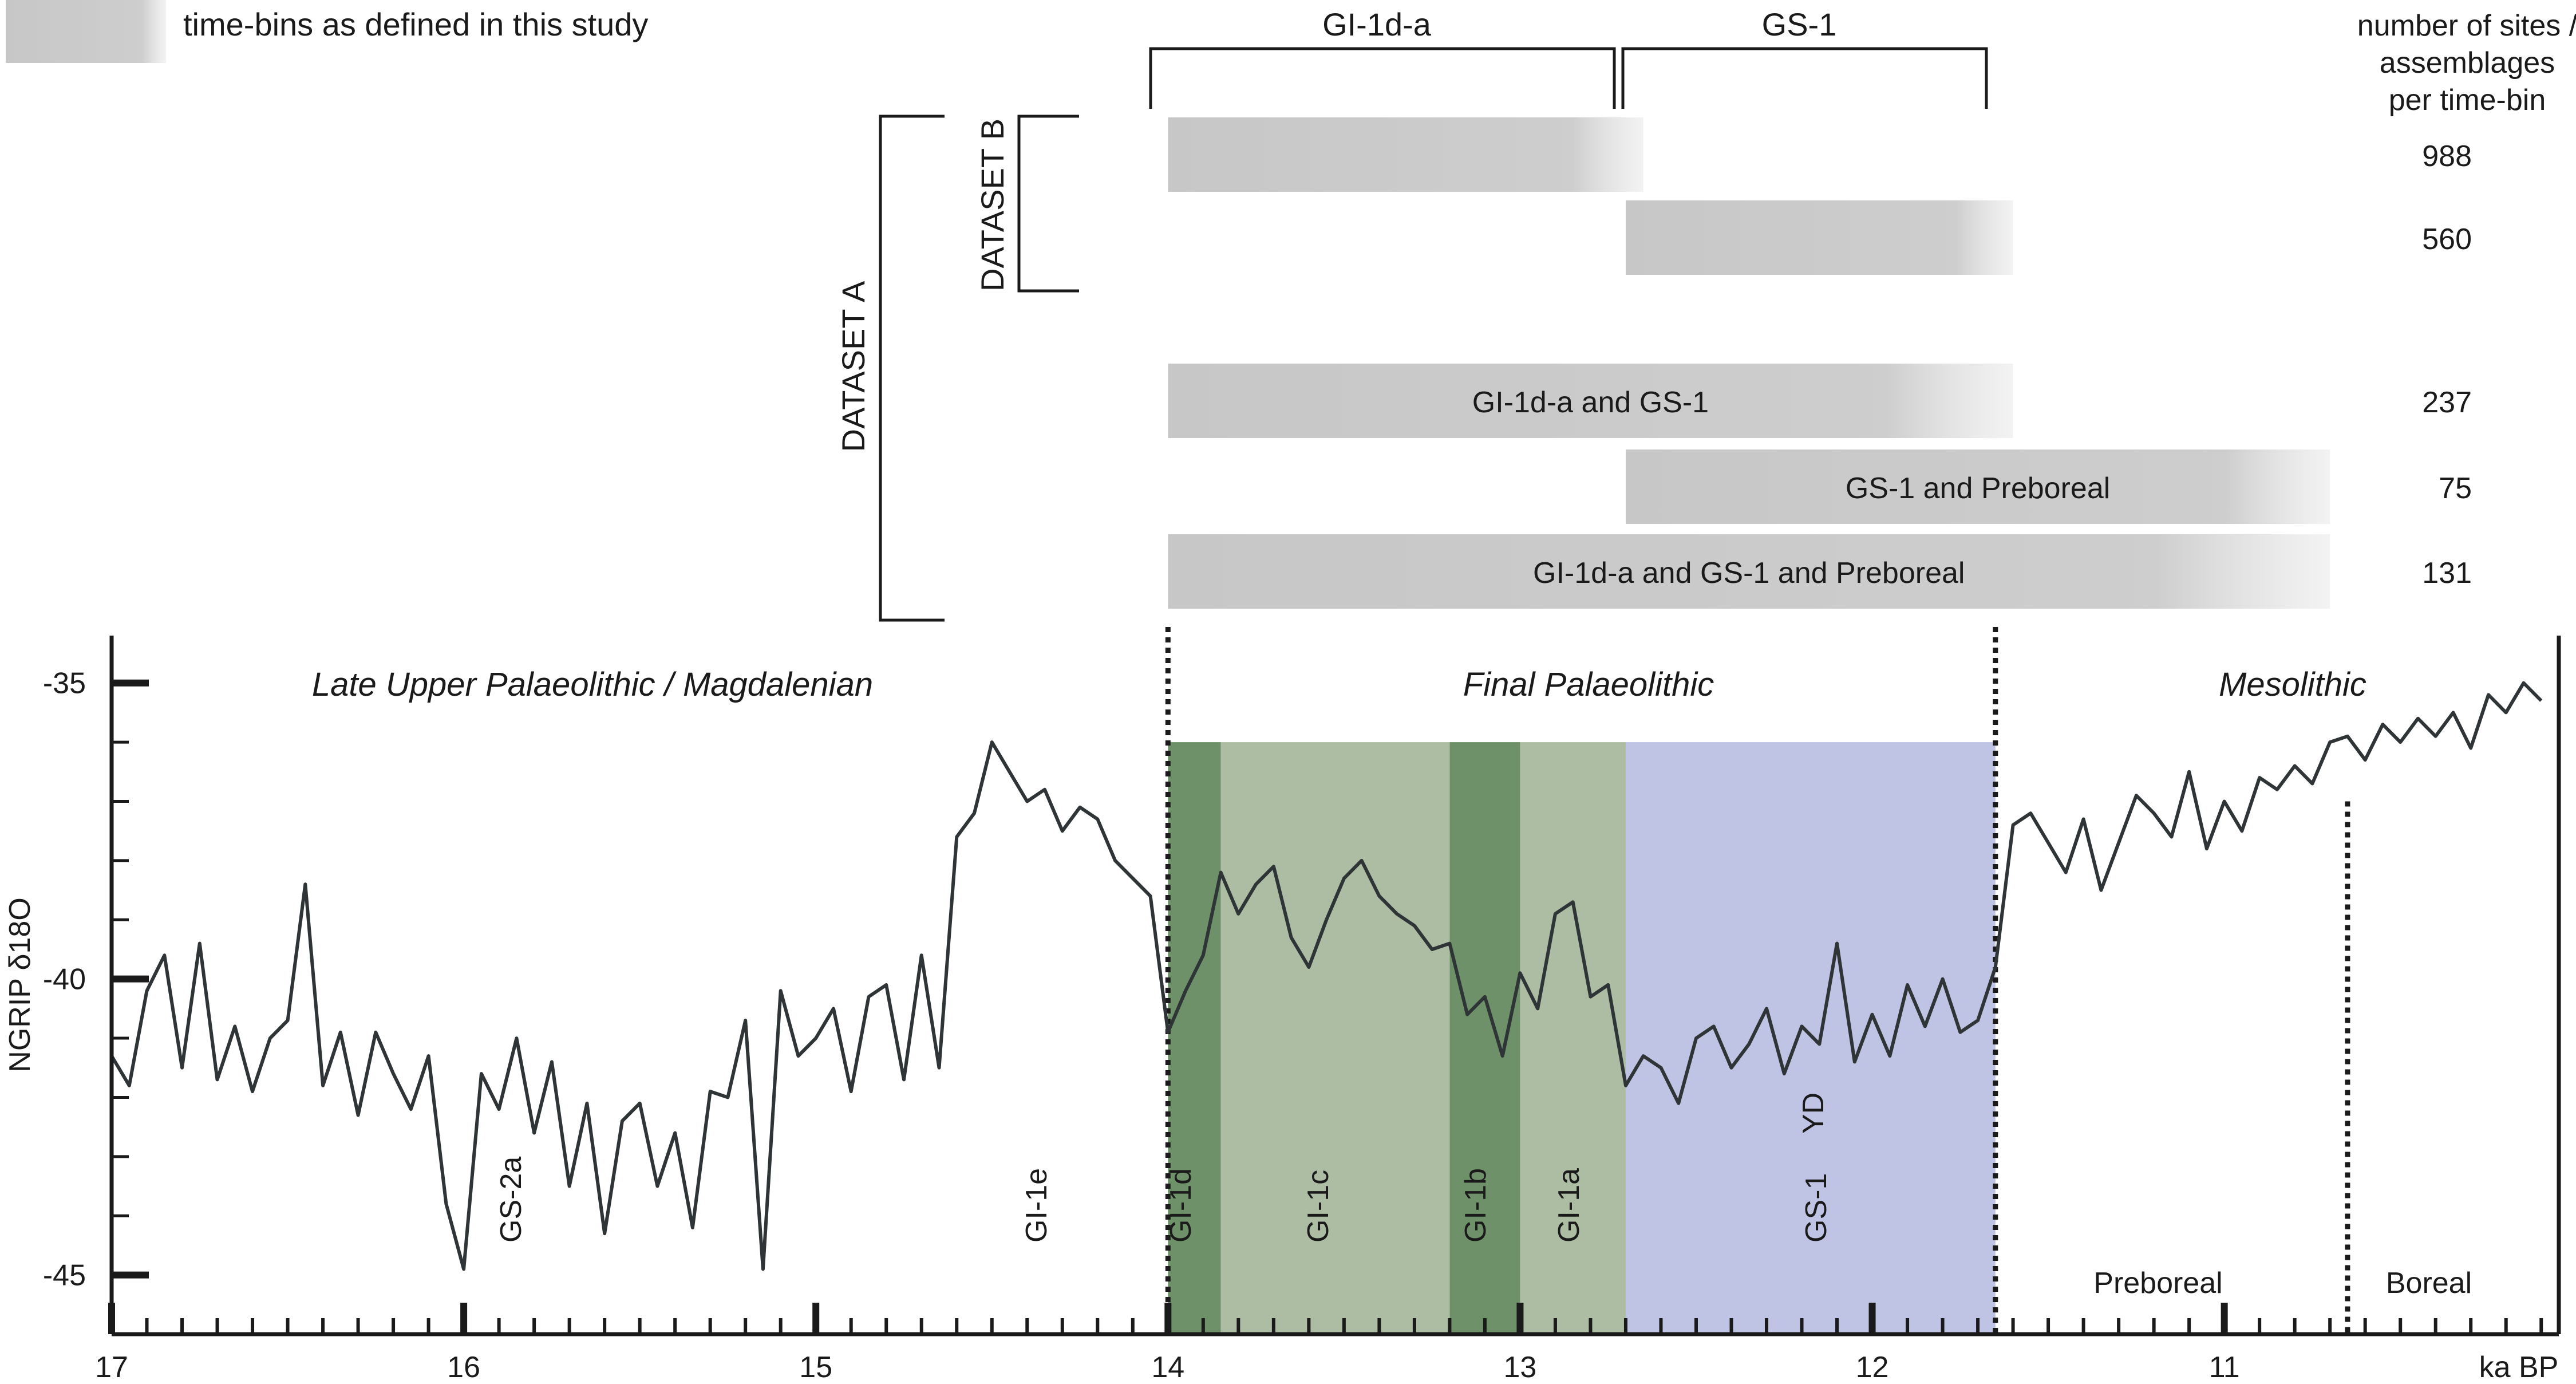  Describe the element at coordinates (592, 684) in the screenshot. I see `period-label-magdalenian: Late Upper Palaeolithic / Magdalenian` at that location.